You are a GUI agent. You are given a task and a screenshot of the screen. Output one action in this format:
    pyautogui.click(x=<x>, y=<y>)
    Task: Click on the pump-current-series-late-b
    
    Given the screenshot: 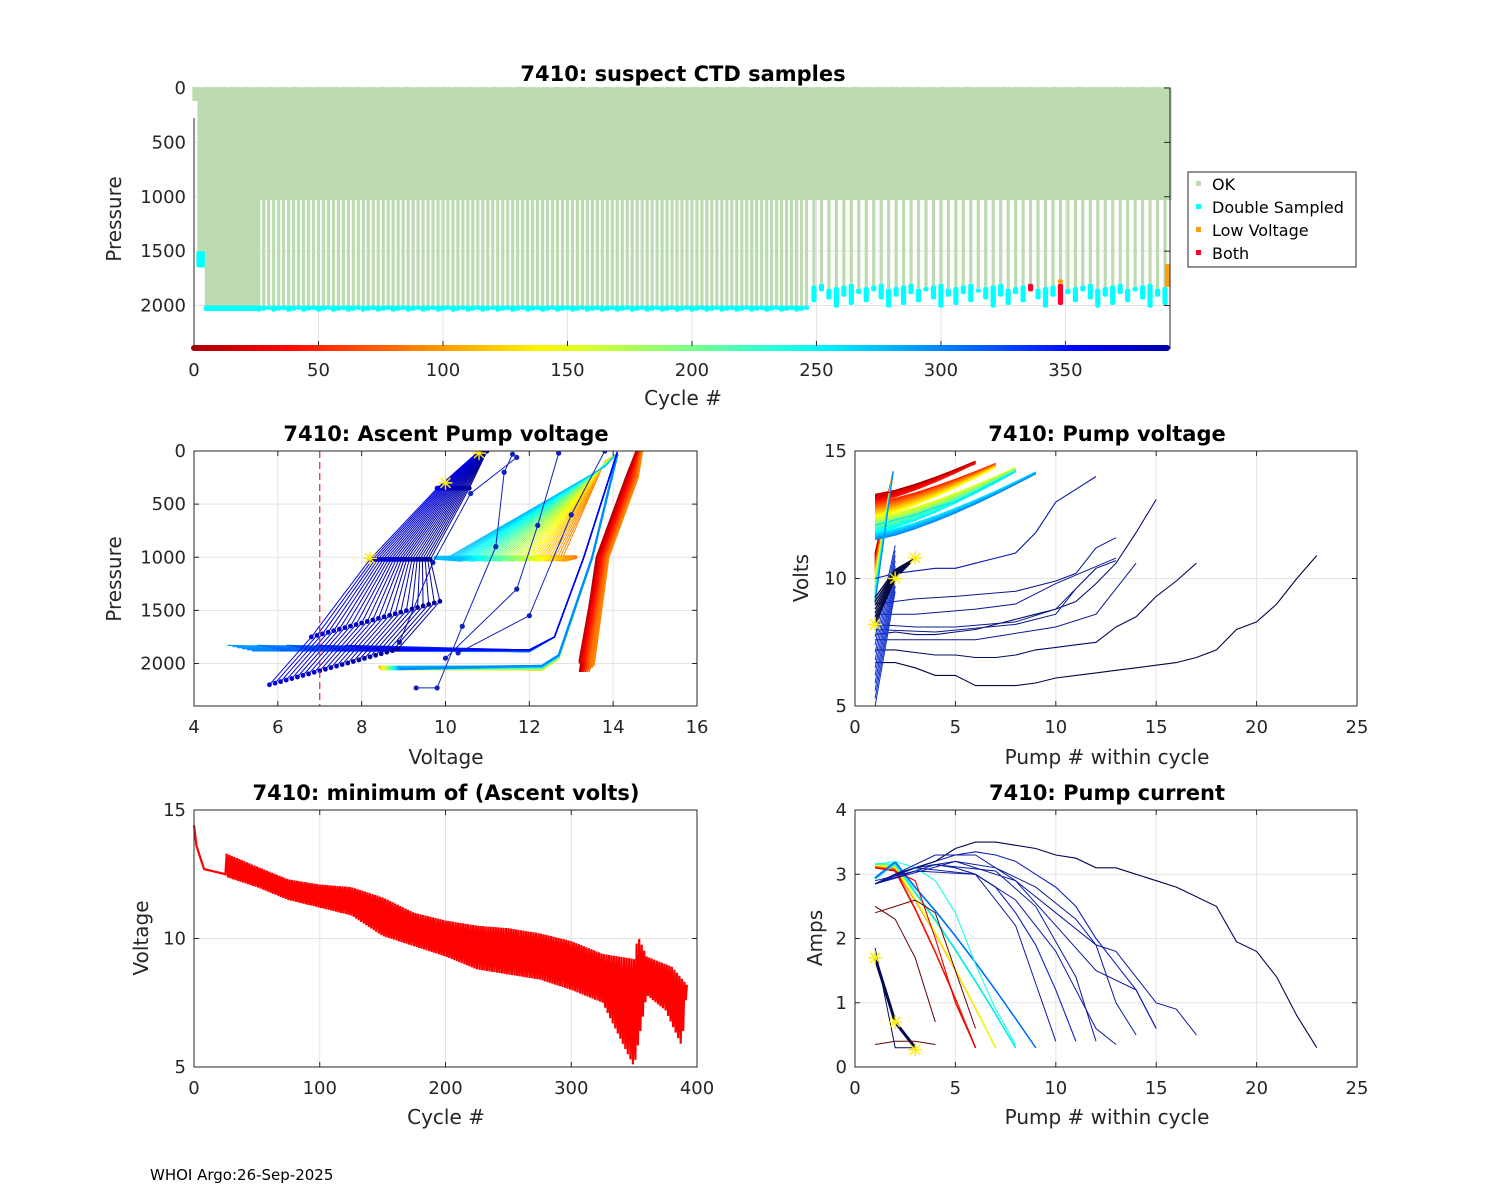 What is the action you would take?
    pyautogui.click(x=1015, y=940)
    